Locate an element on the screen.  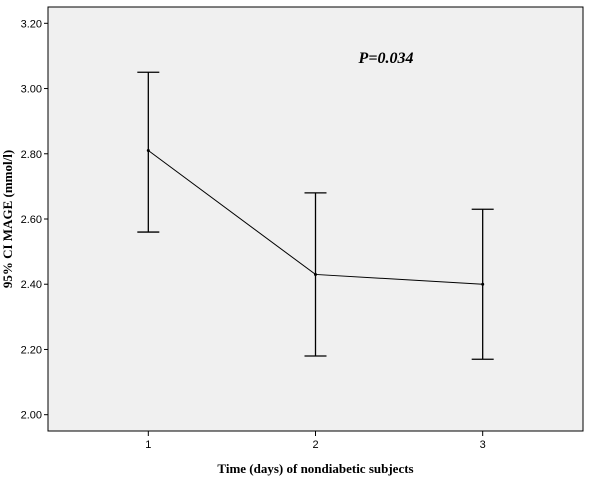
y-tick-label: 3.20 is located at coordinates (31, 24).